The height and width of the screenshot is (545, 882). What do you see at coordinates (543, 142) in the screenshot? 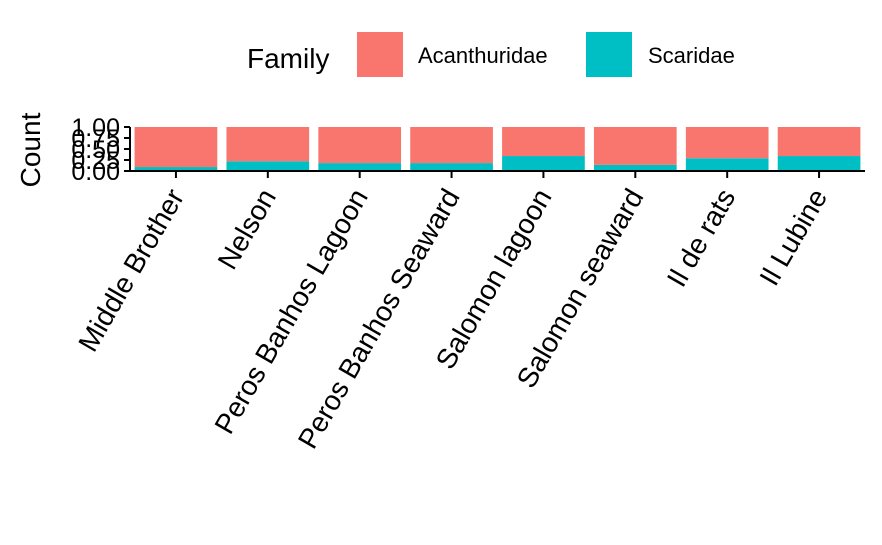
I see `bar-acanthuridae-salomon-lagoon` at bounding box center [543, 142].